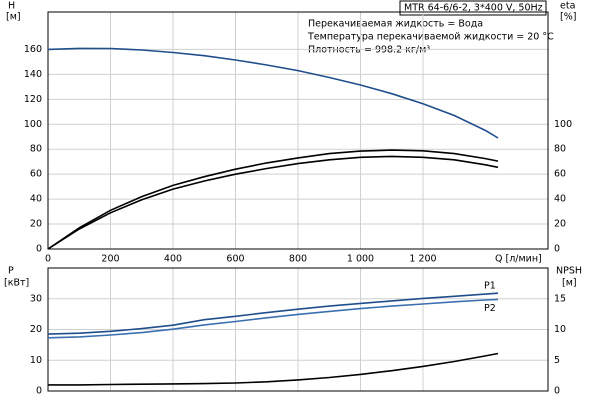 The image size is (600, 400). What do you see at coordinates (235, 259) in the screenshot?
I see `x-tick-label: 600` at bounding box center [235, 259].